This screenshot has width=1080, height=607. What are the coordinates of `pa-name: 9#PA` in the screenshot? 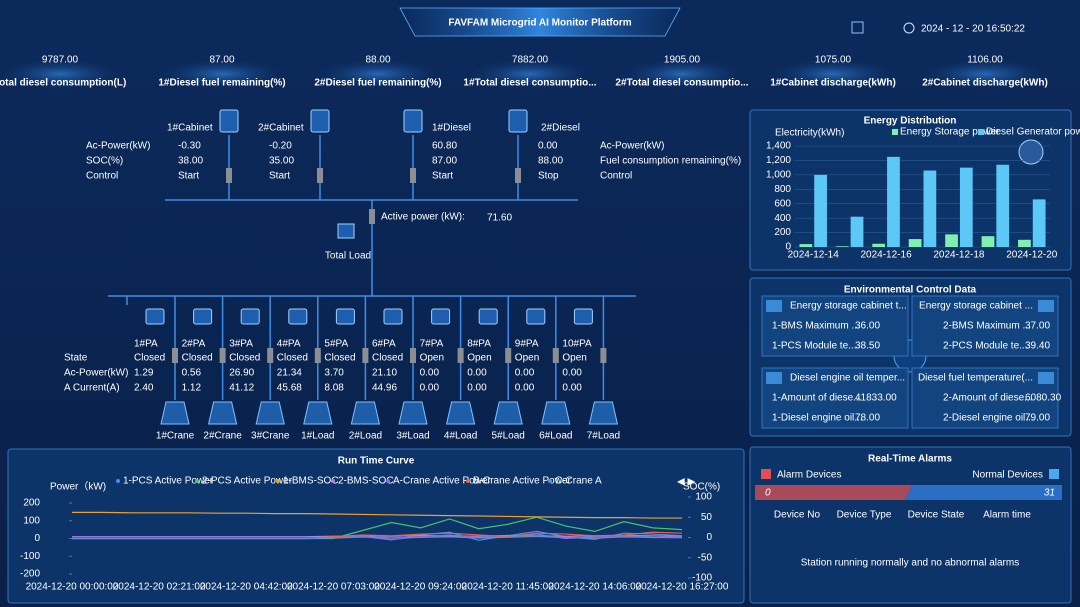 It's located at (527, 344).